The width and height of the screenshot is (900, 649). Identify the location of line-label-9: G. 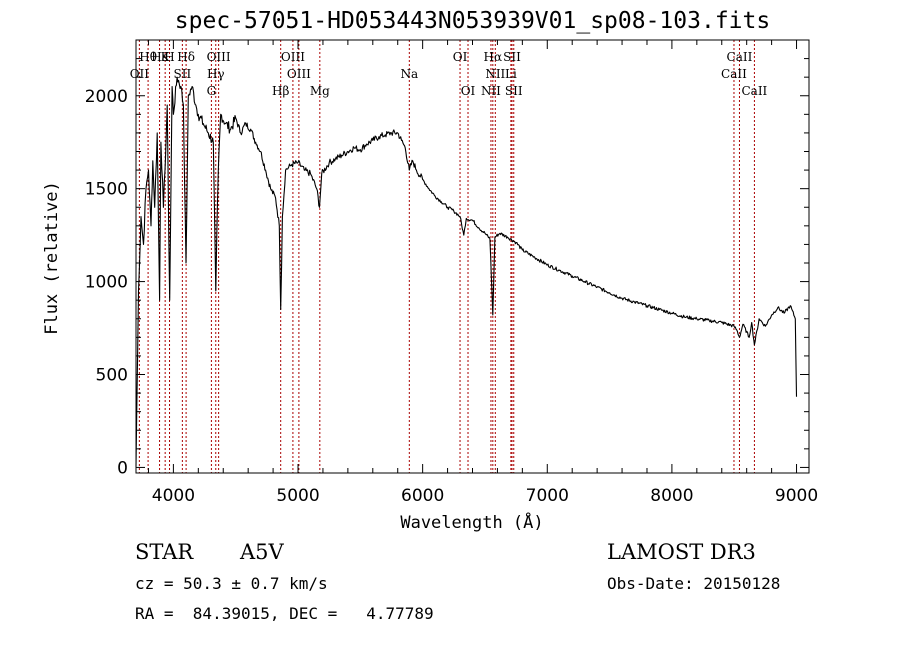
(212, 91).